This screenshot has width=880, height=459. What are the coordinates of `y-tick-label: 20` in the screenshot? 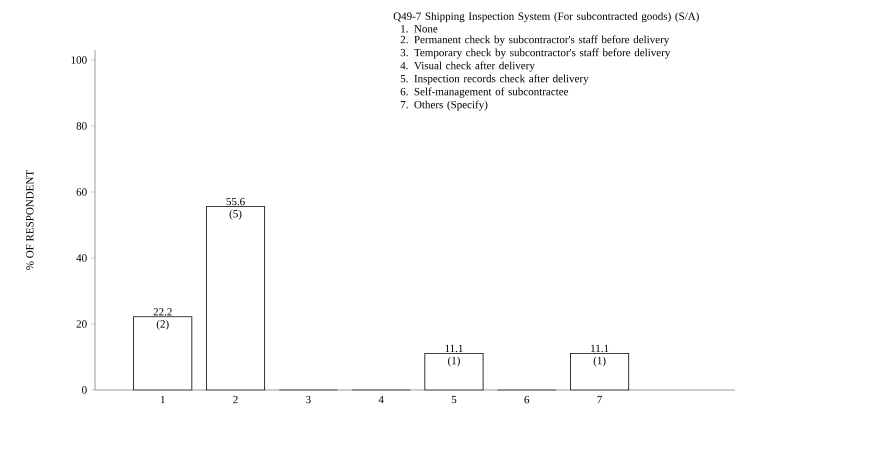 It's located at (81, 324).